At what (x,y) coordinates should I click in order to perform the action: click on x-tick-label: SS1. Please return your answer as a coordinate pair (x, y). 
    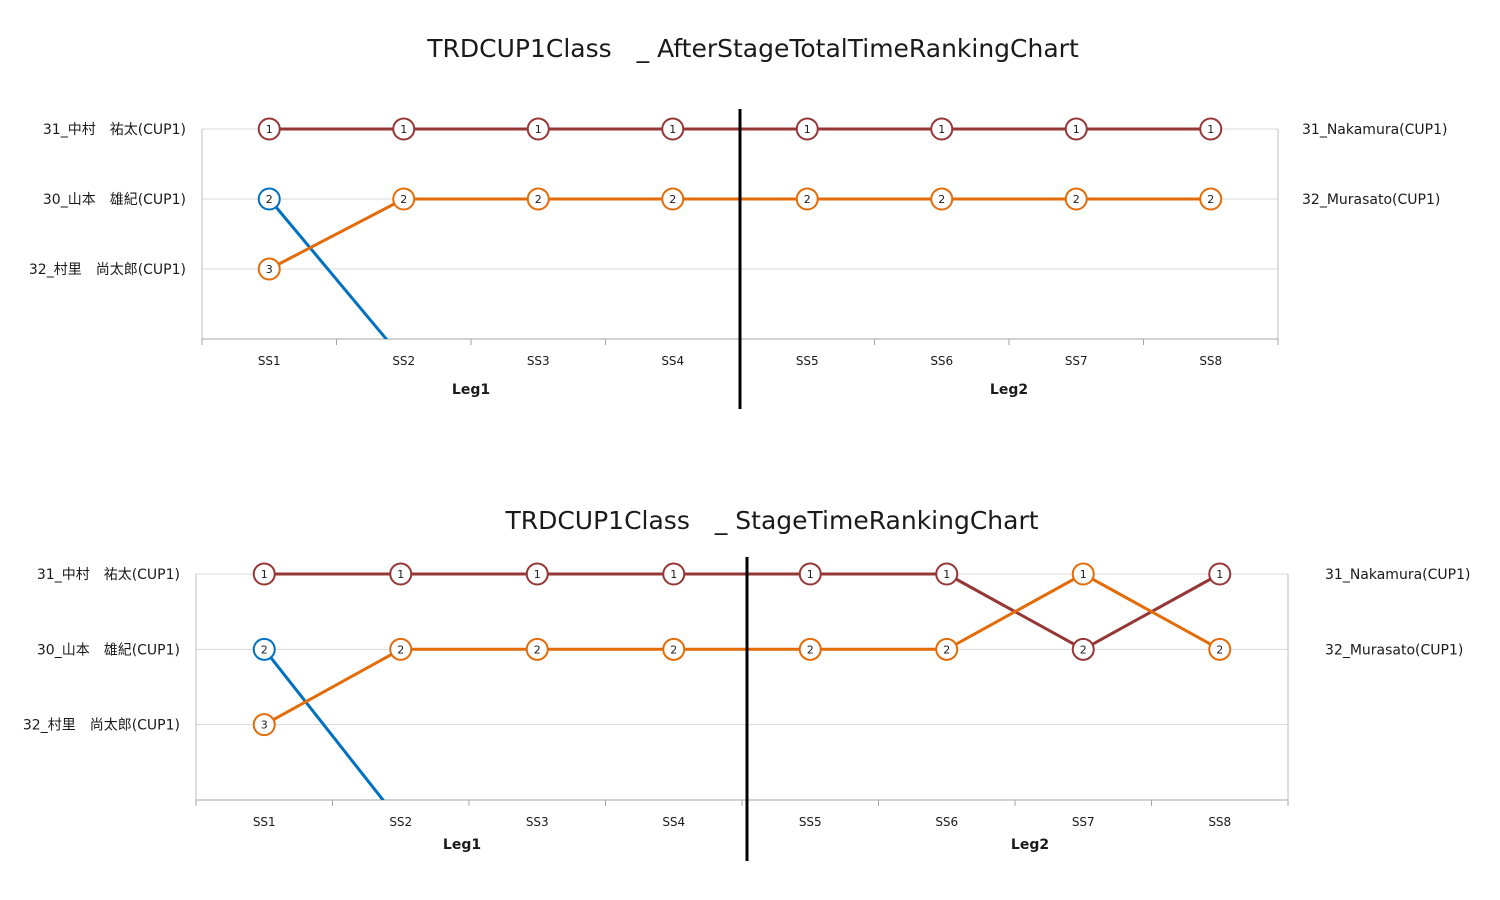
    Looking at the image, I should click on (264, 822).